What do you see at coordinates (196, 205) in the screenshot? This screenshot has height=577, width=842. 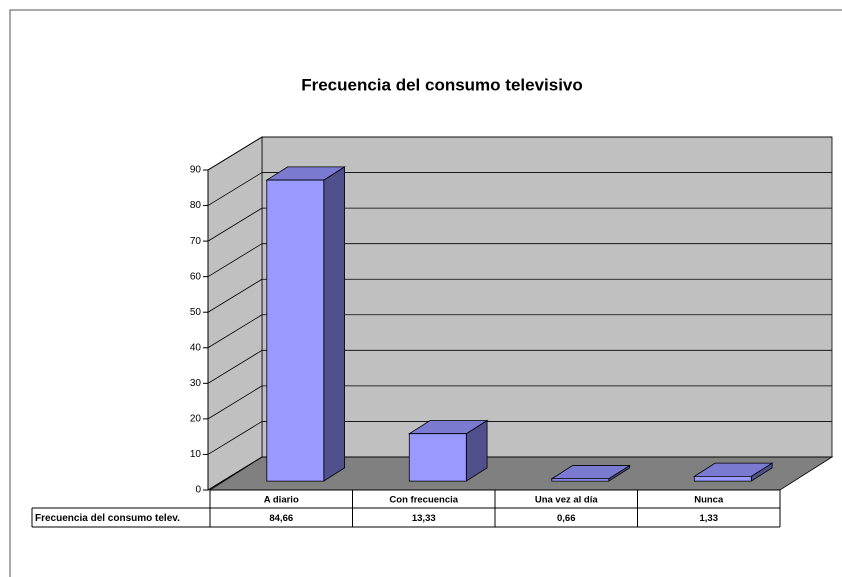 I see `y-tick-label: 80` at bounding box center [196, 205].